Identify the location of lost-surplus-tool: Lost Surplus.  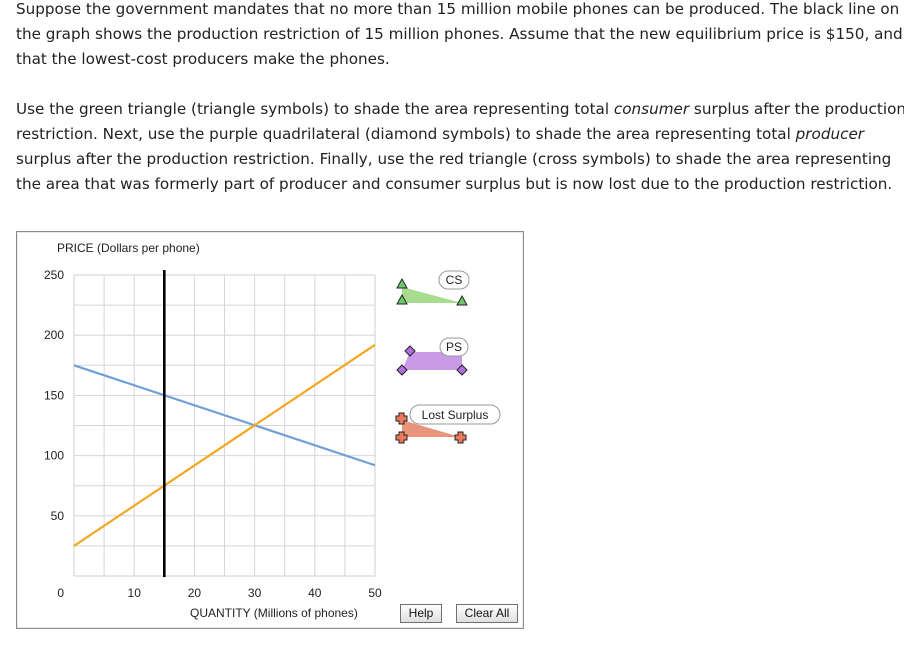
(448, 424).